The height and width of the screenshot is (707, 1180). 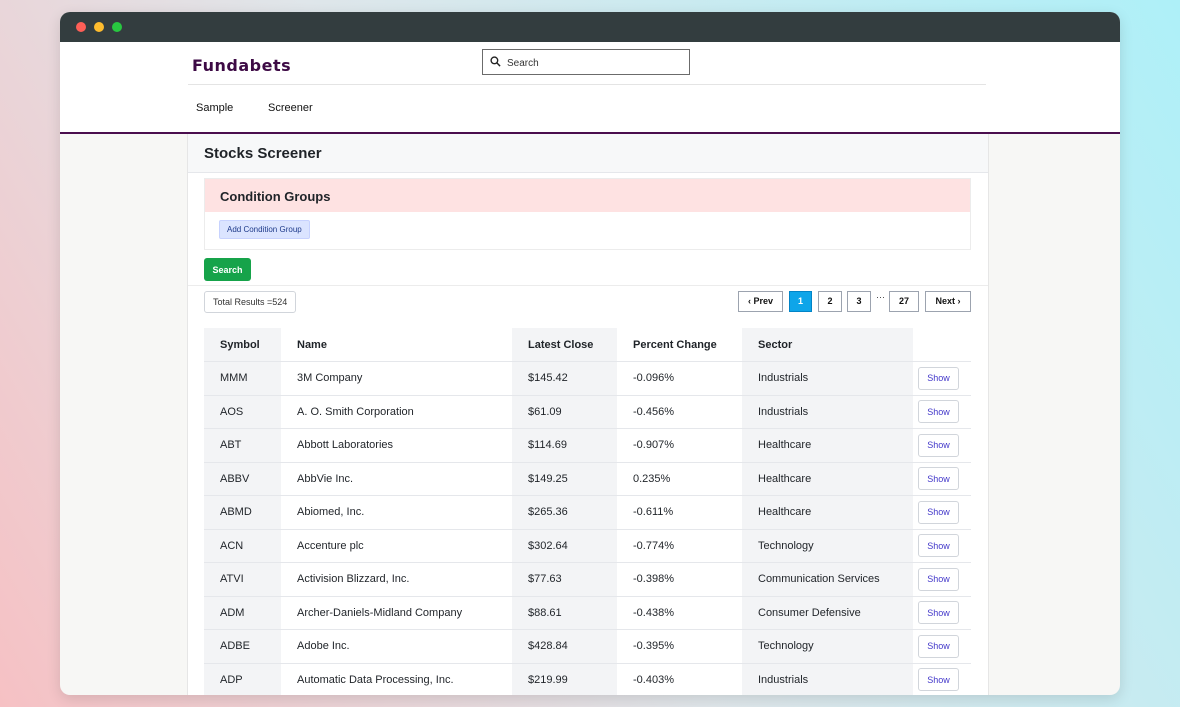 I want to click on name-cell: A. O. Smith Corporation, so click(x=396, y=412).